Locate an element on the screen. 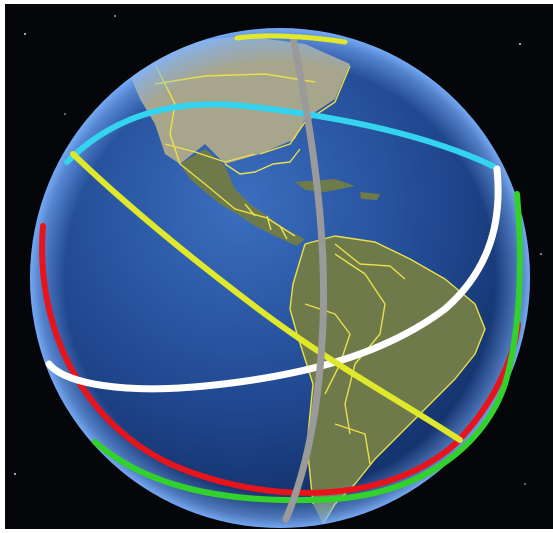  orbit-gray-track is located at coordinates (305, 278).